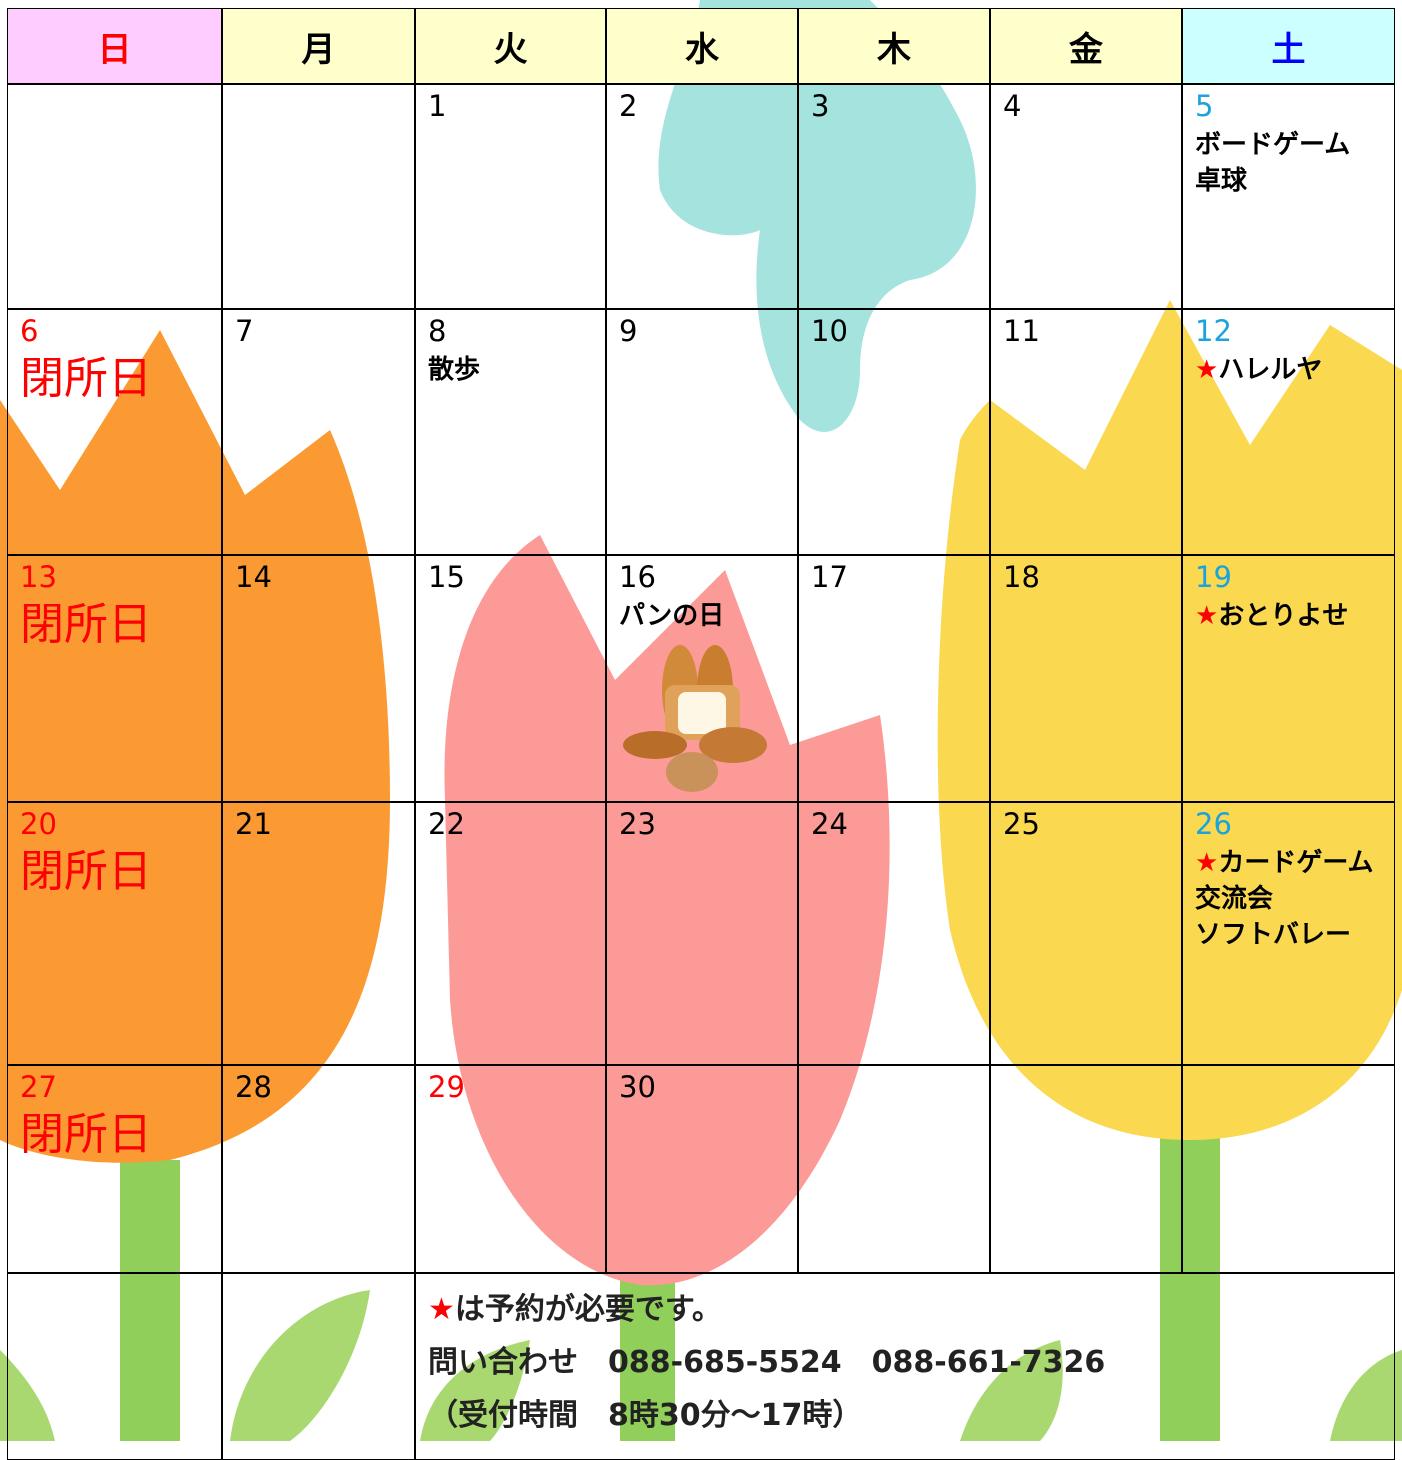  I want to click on event-list: ★おとりよせ, so click(1291, 616).